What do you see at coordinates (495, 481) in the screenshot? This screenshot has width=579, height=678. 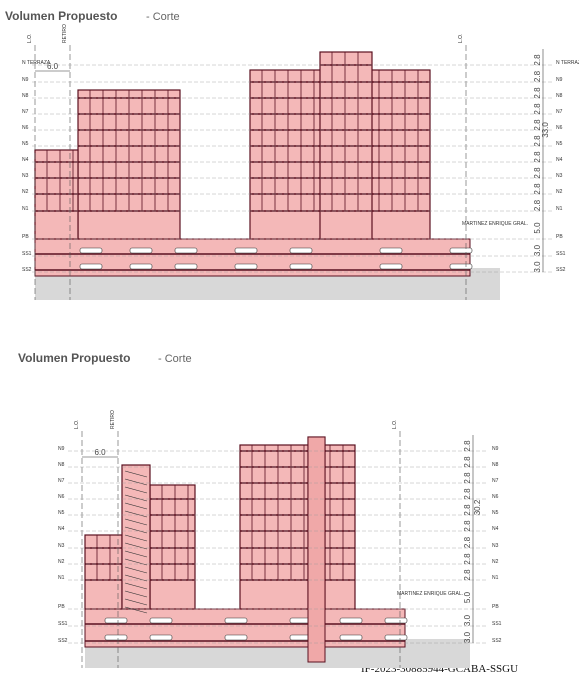 I see `level-label: N7` at bounding box center [495, 481].